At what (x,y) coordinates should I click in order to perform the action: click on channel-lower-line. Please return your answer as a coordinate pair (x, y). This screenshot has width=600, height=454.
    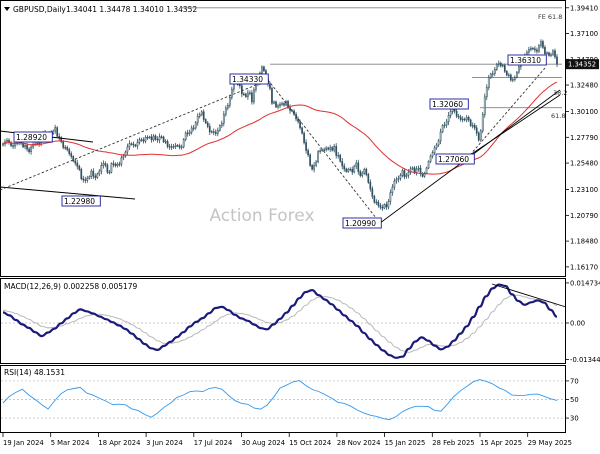
    Looking at the image, I should click on (68, 193).